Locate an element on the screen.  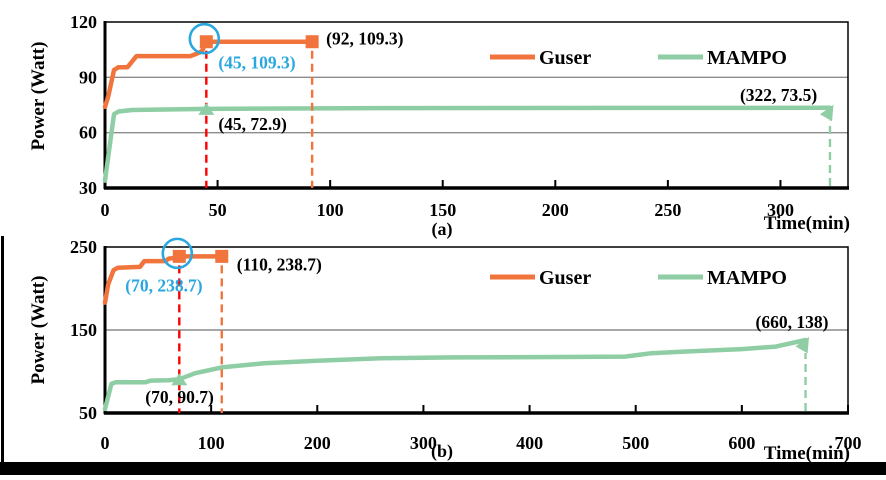
x-tick-label: 500 is located at coordinates (635, 443).